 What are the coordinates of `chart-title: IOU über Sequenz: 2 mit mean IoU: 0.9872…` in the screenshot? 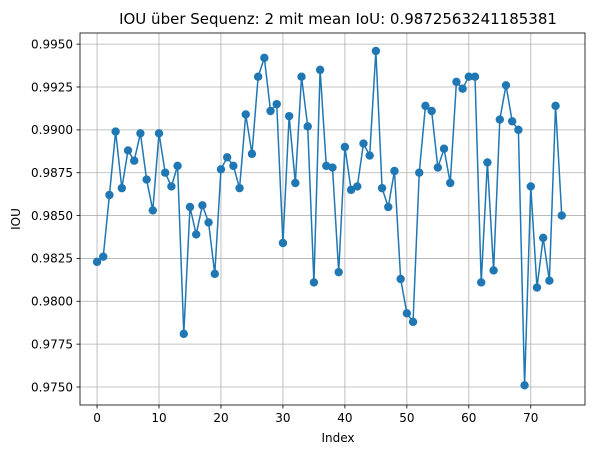 It's located at (338, 19).